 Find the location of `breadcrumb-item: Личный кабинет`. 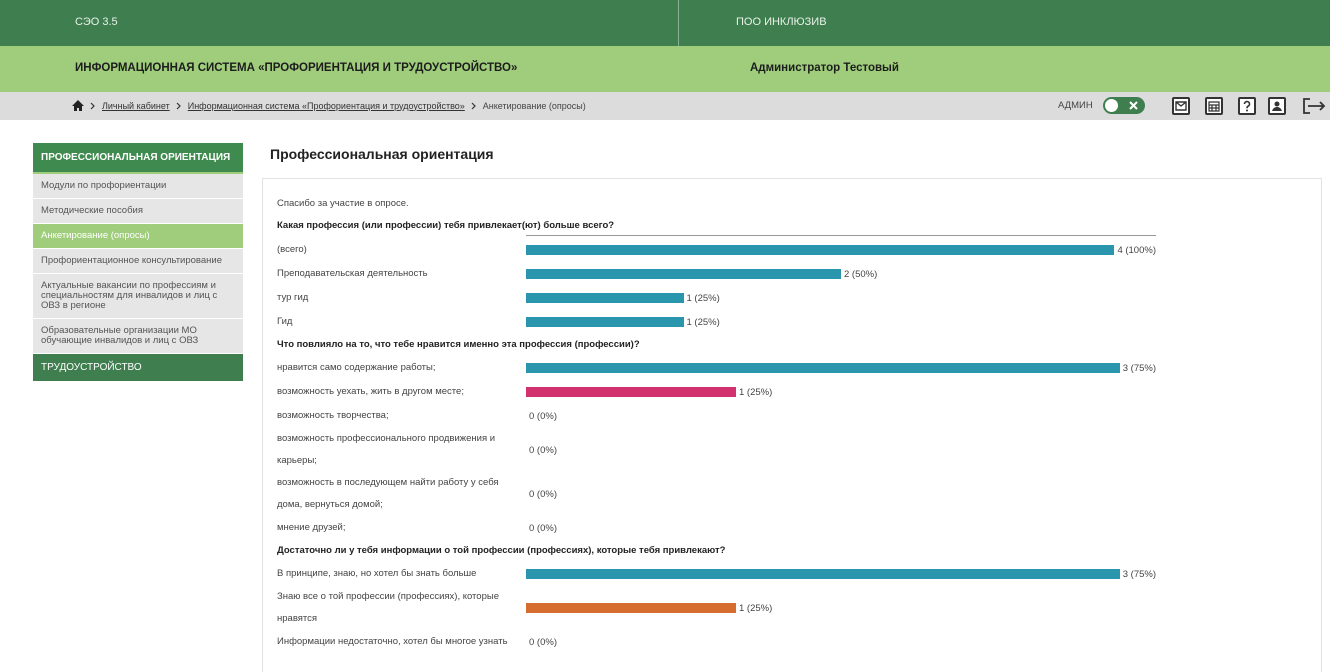

breadcrumb-item: Личный кабинет is located at coordinates (136, 105).